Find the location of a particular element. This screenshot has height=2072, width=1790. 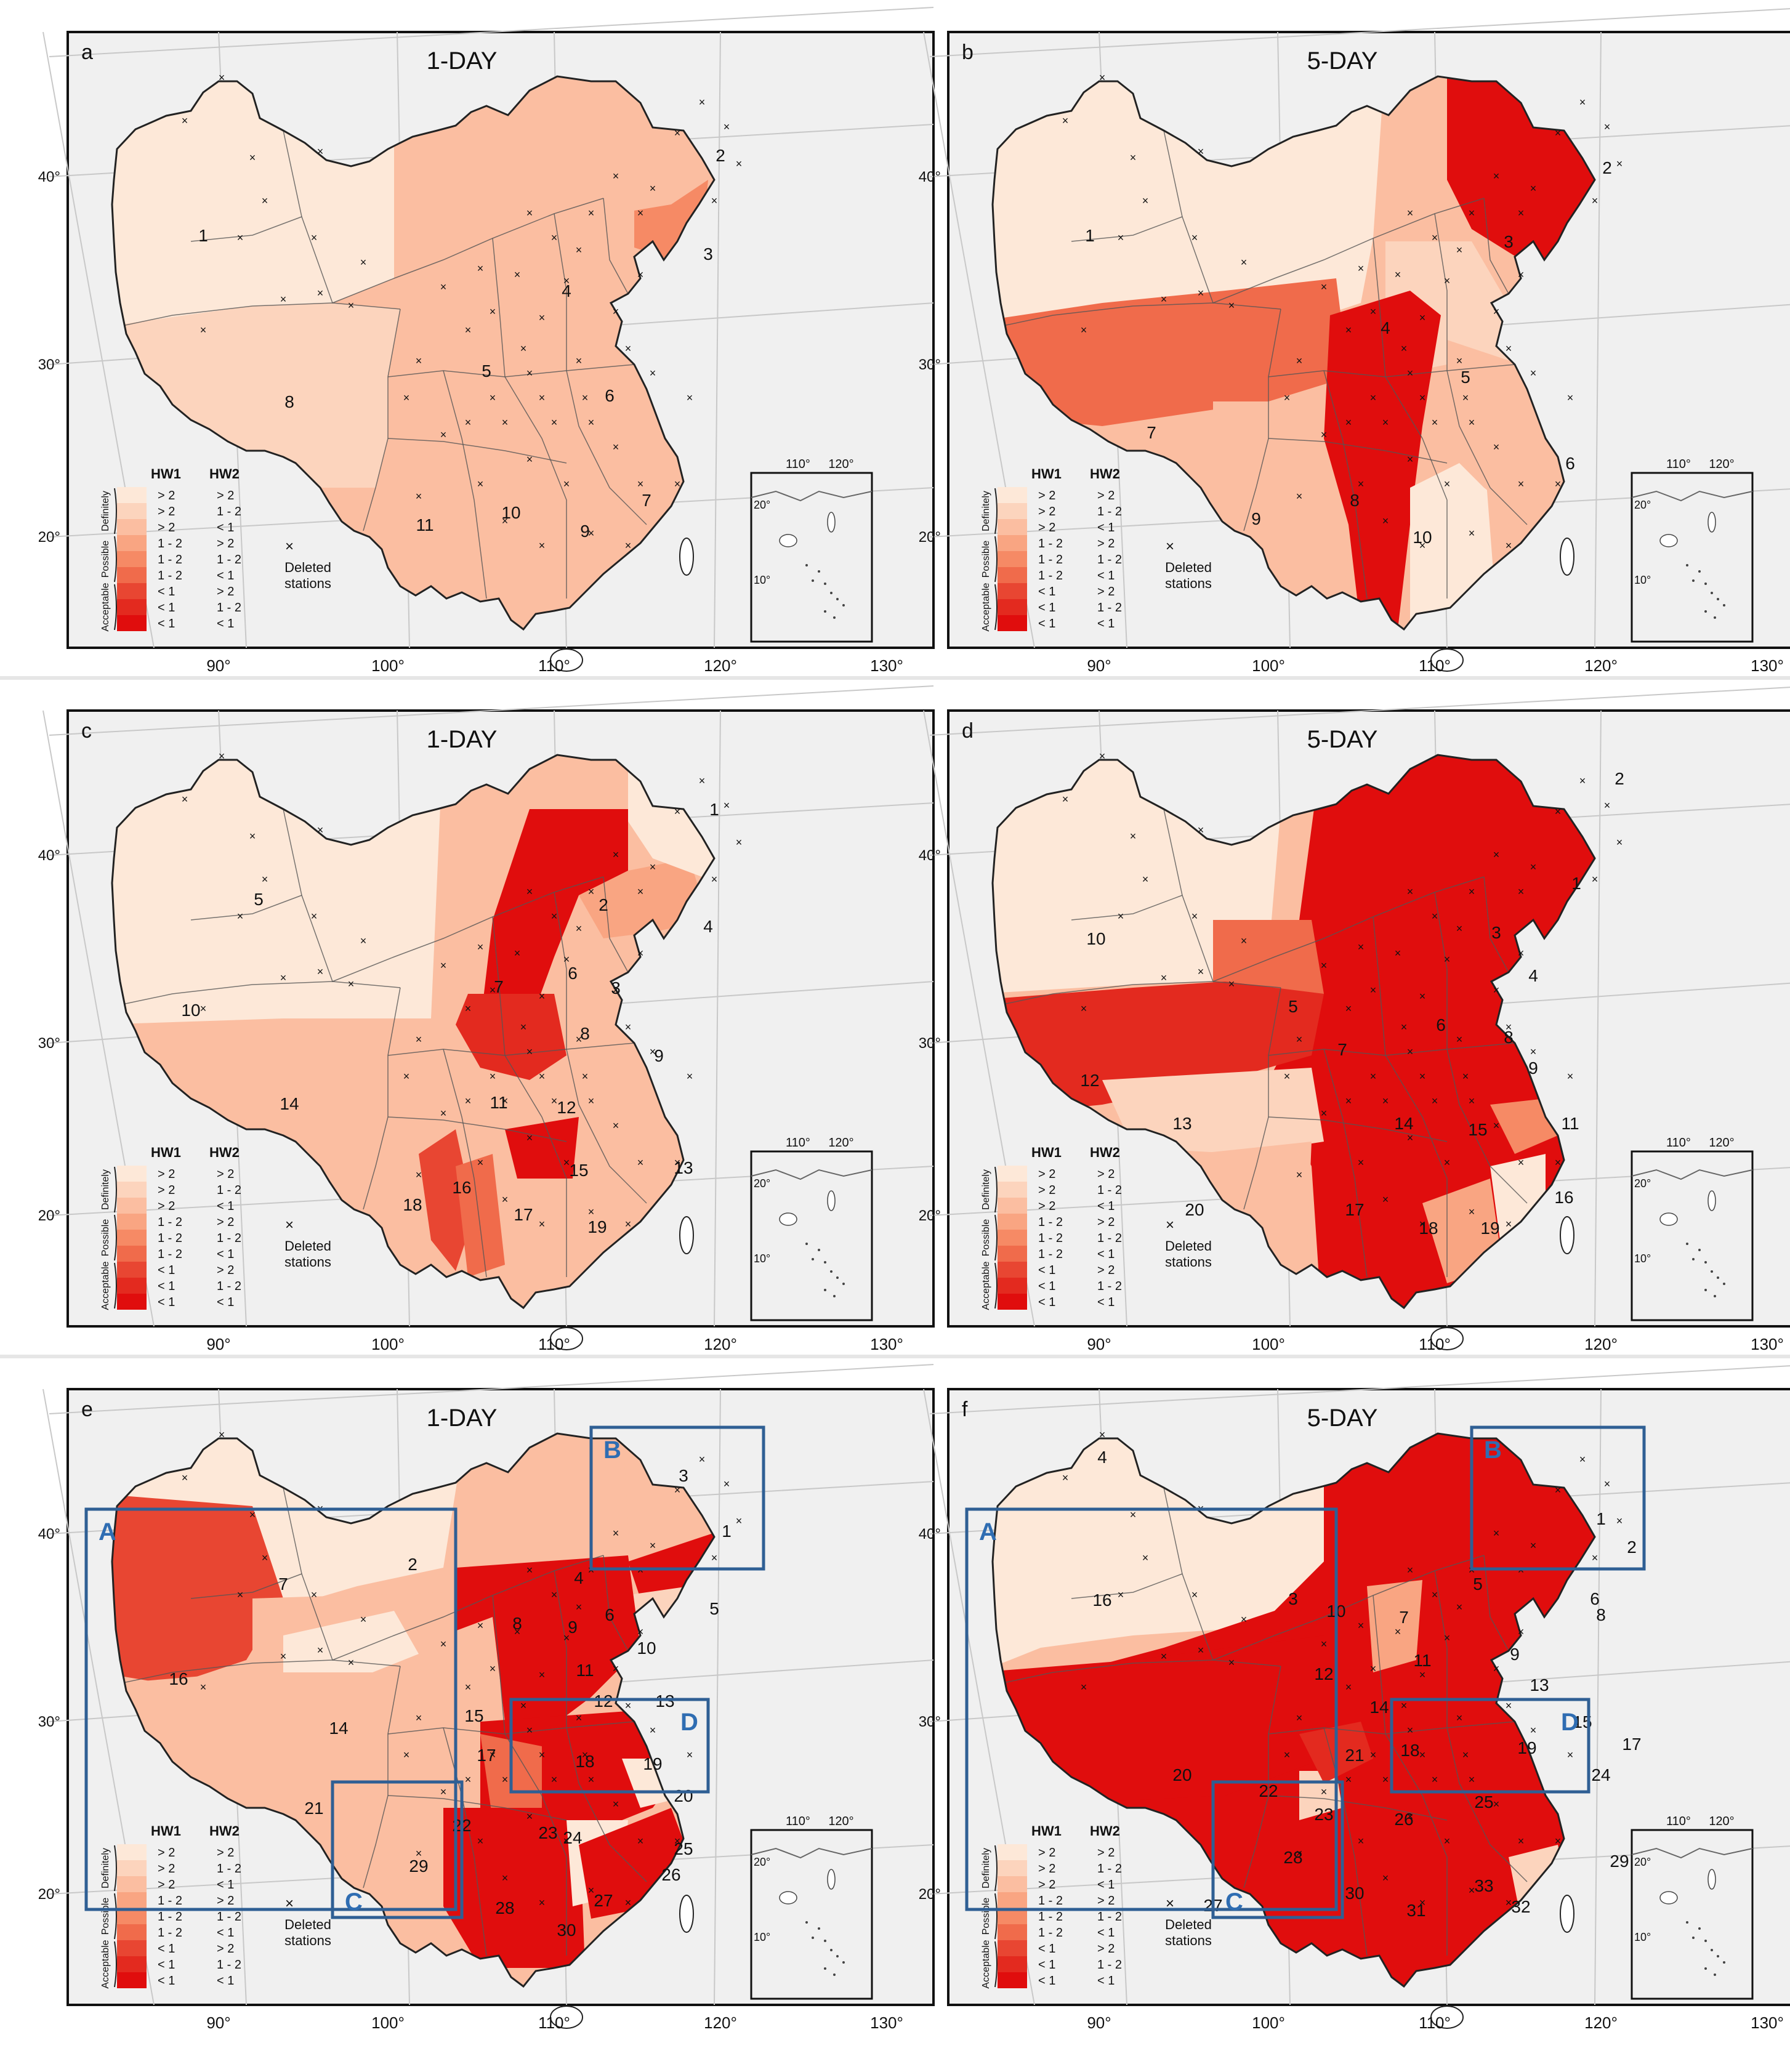

lon-tick-label: 130° is located at coordinates (1767, 2023).